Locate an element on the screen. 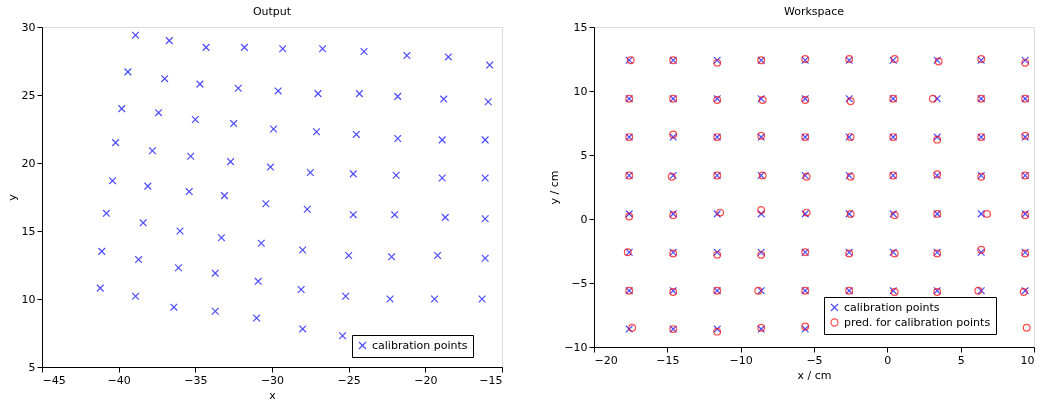 This screenshot has width=1061, height=416. y-axis-title: y is located at coordinates (12, 197).